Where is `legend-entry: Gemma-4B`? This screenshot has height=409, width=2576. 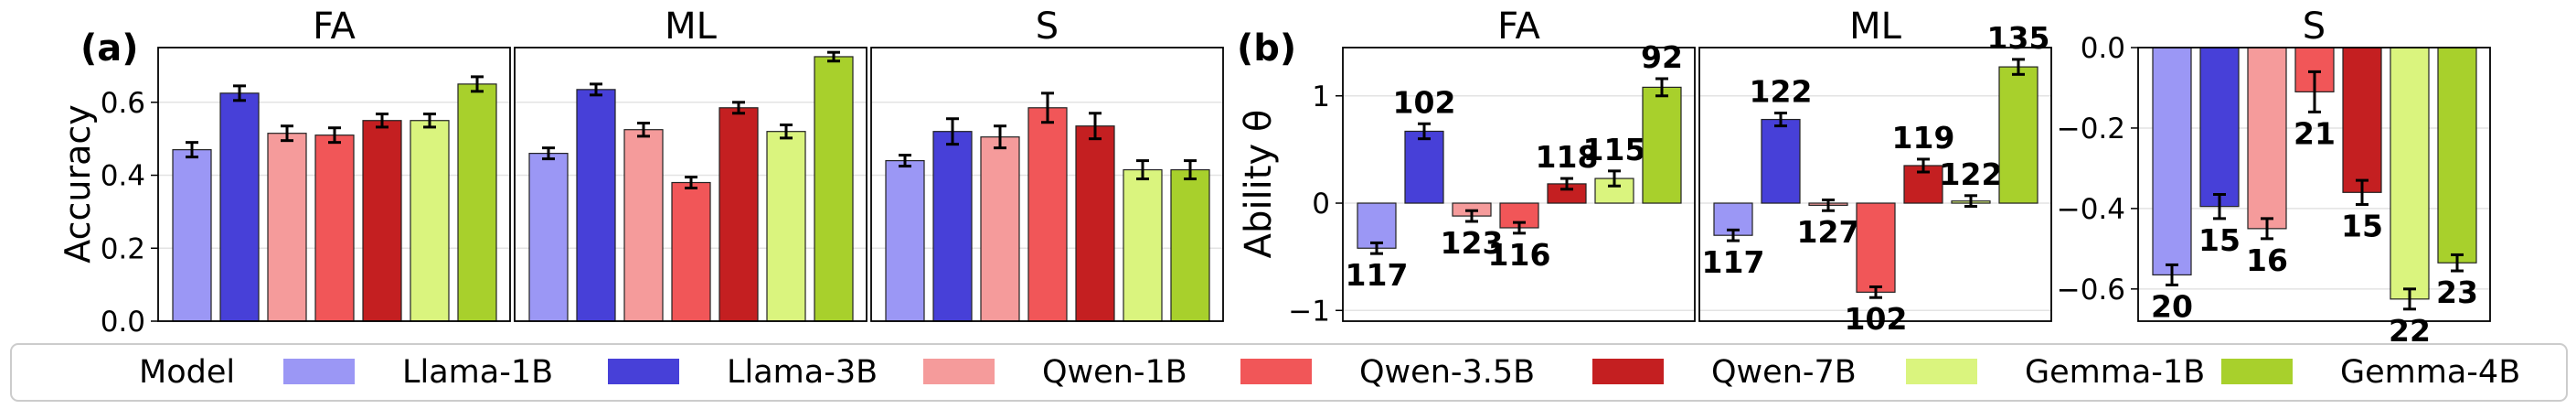 legend-entry: Gemma-4B is located at coordinates (2430, 373).